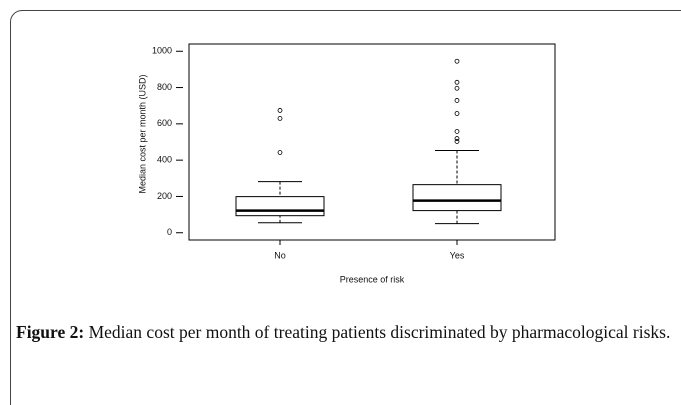 The height and width of the screenshot is (405, 681). What do you see at coordinates (164, 87) in the screenshot?
I see `y-tick-label: 800` at bounding box center [164, 87].